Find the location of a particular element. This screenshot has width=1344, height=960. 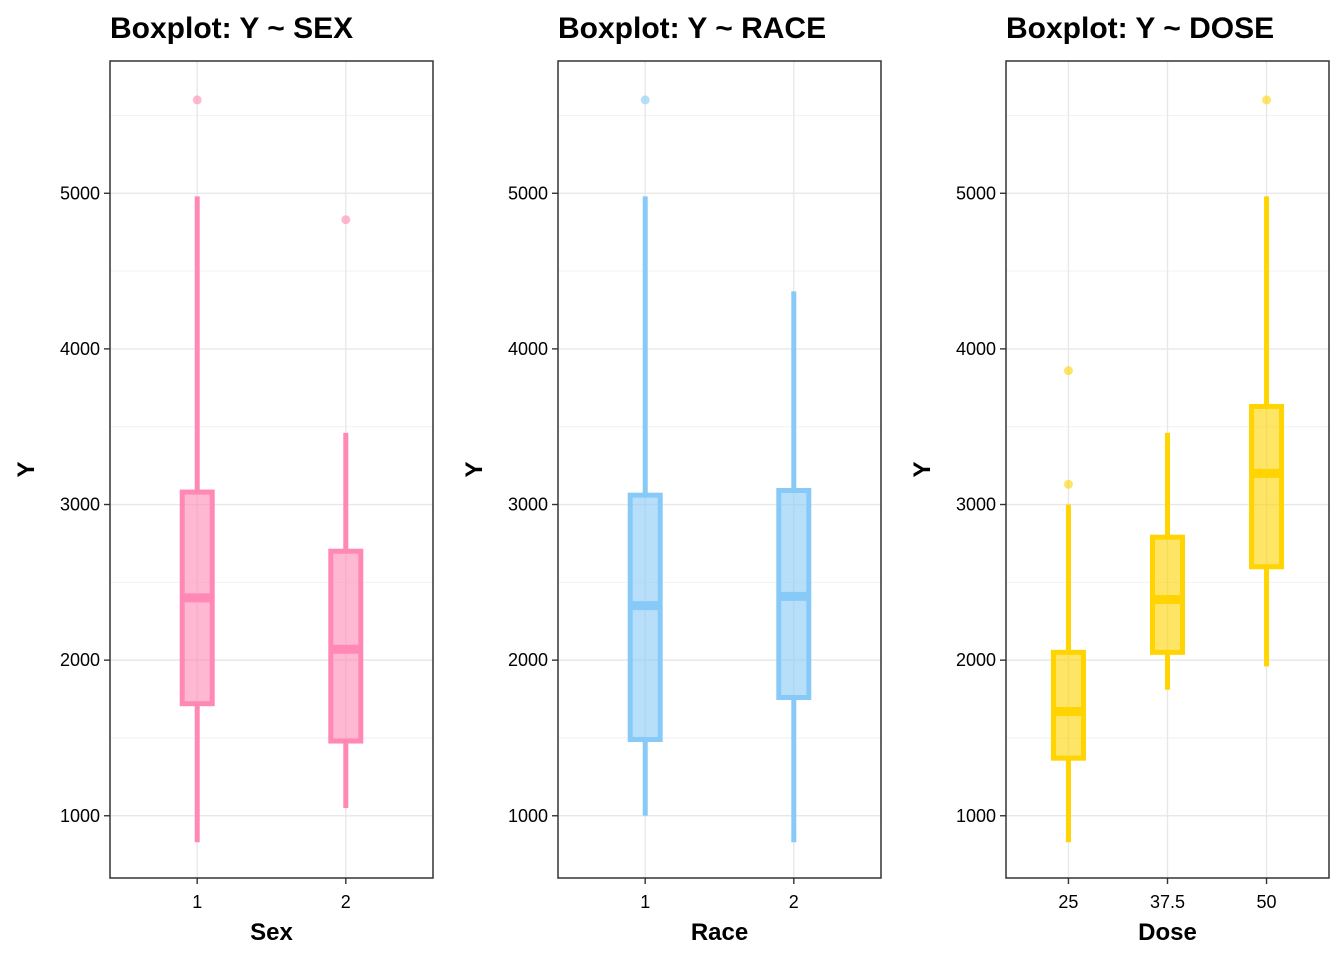

x-axis-label: Dose is located at coordinates (1167, 932).